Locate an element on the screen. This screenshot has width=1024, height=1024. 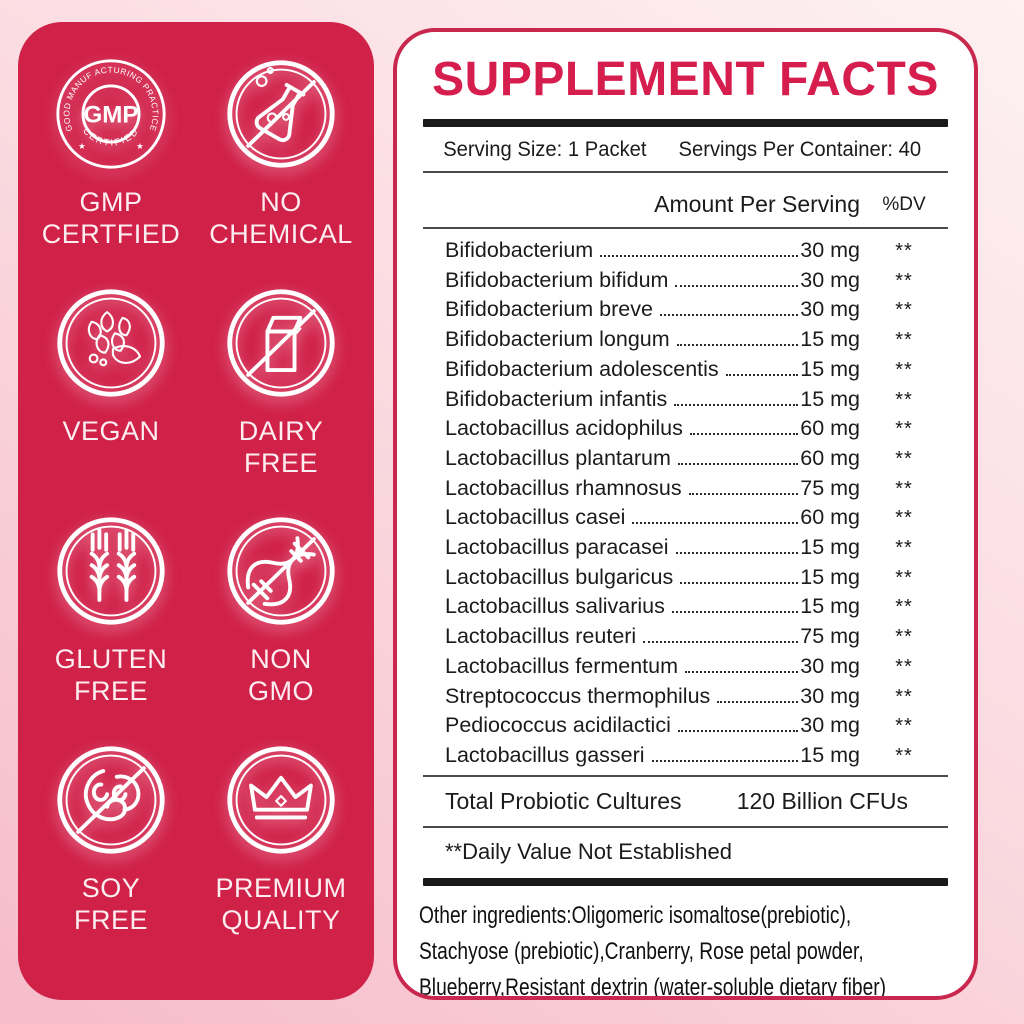
gmp-seal-star-left: ★ is located at coordinates (82, 146).